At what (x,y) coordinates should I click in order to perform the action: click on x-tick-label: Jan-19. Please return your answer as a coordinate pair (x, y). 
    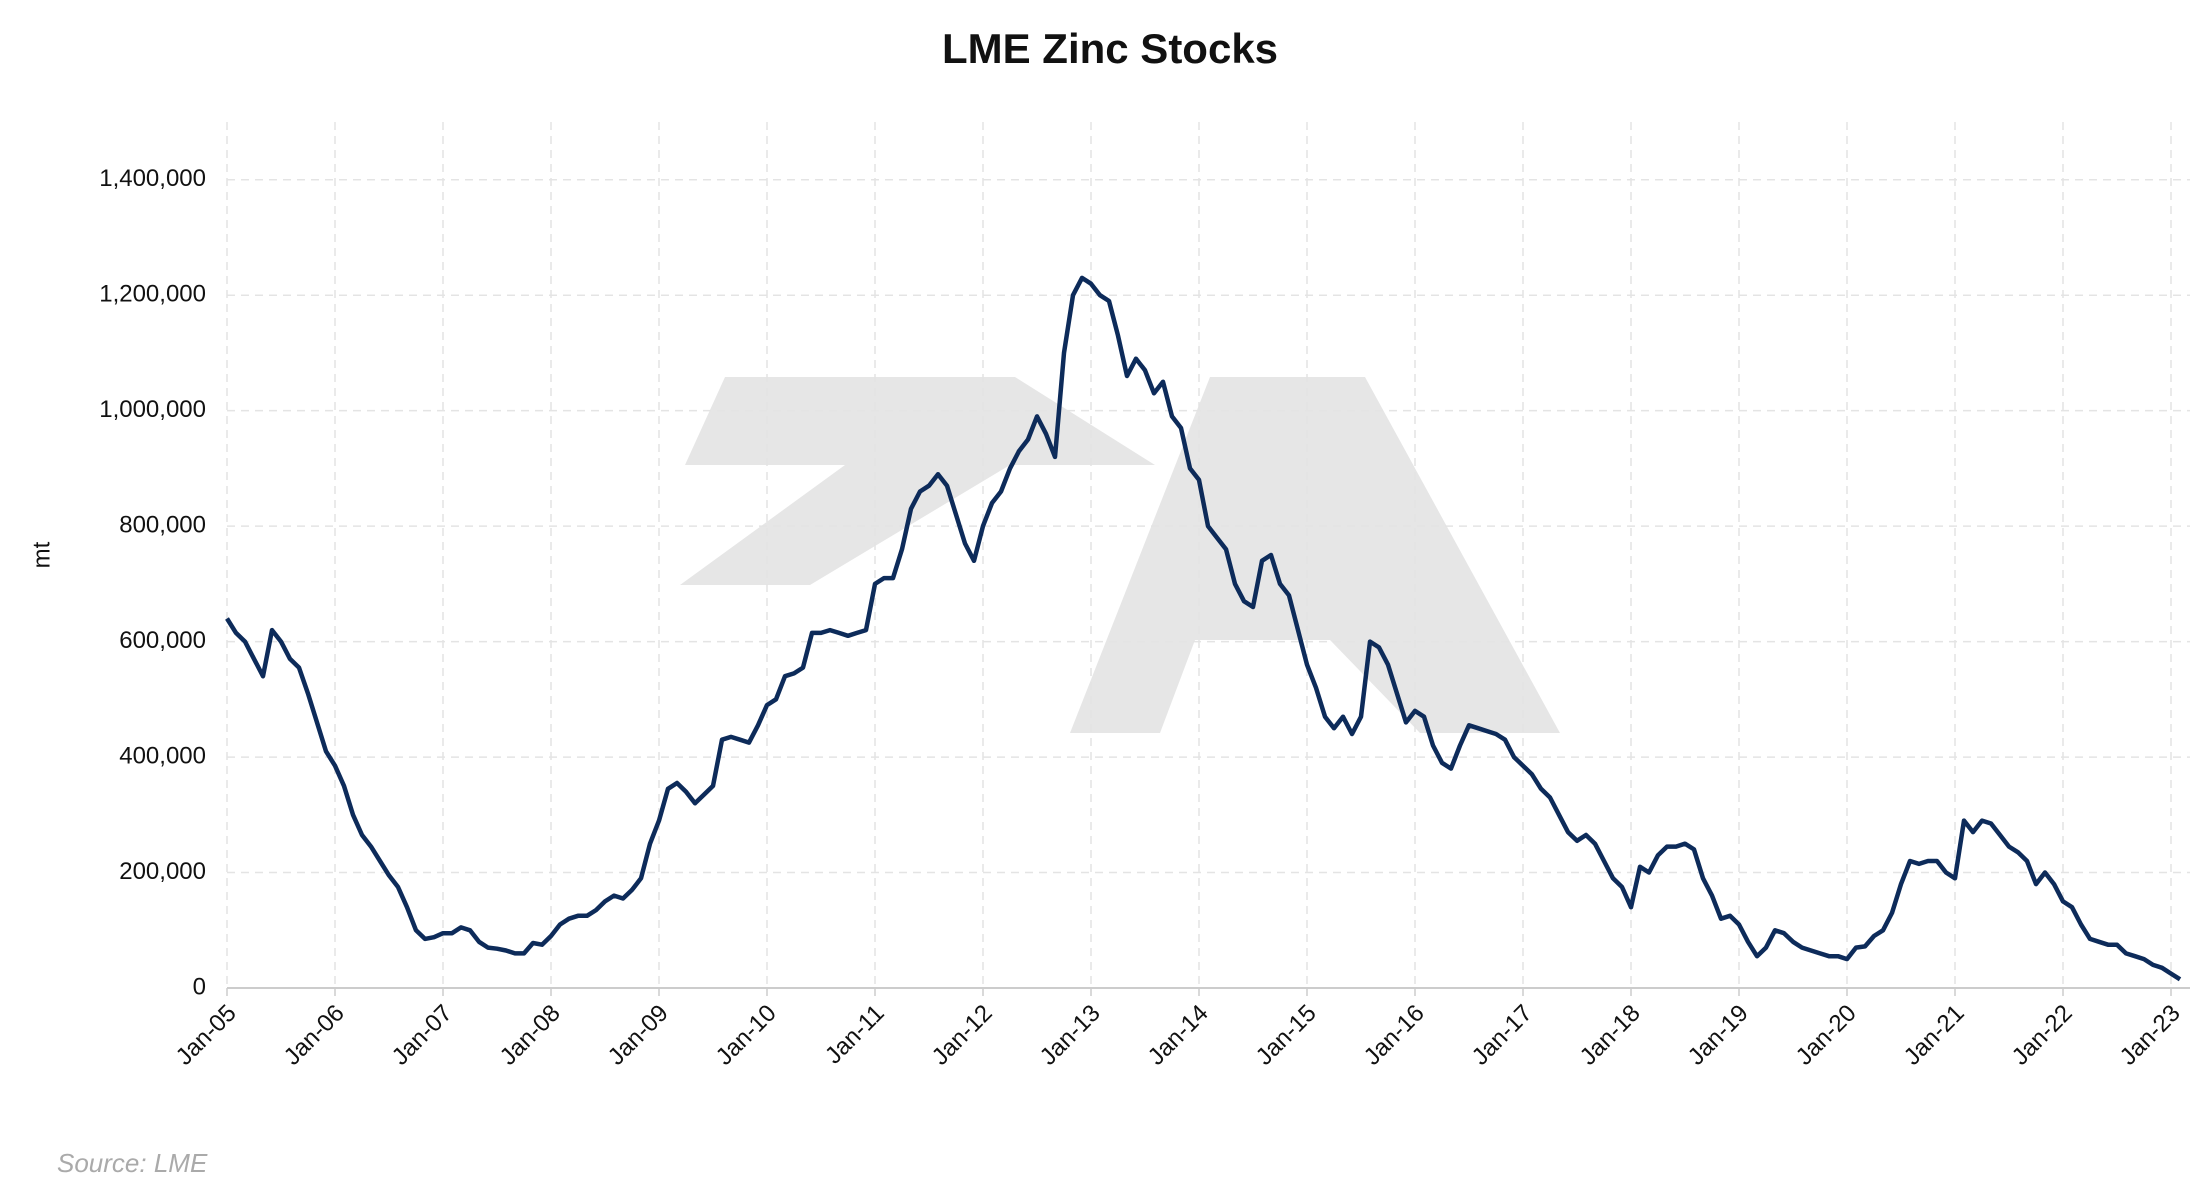
    Looking at the image, I should click on (1718, 1035).